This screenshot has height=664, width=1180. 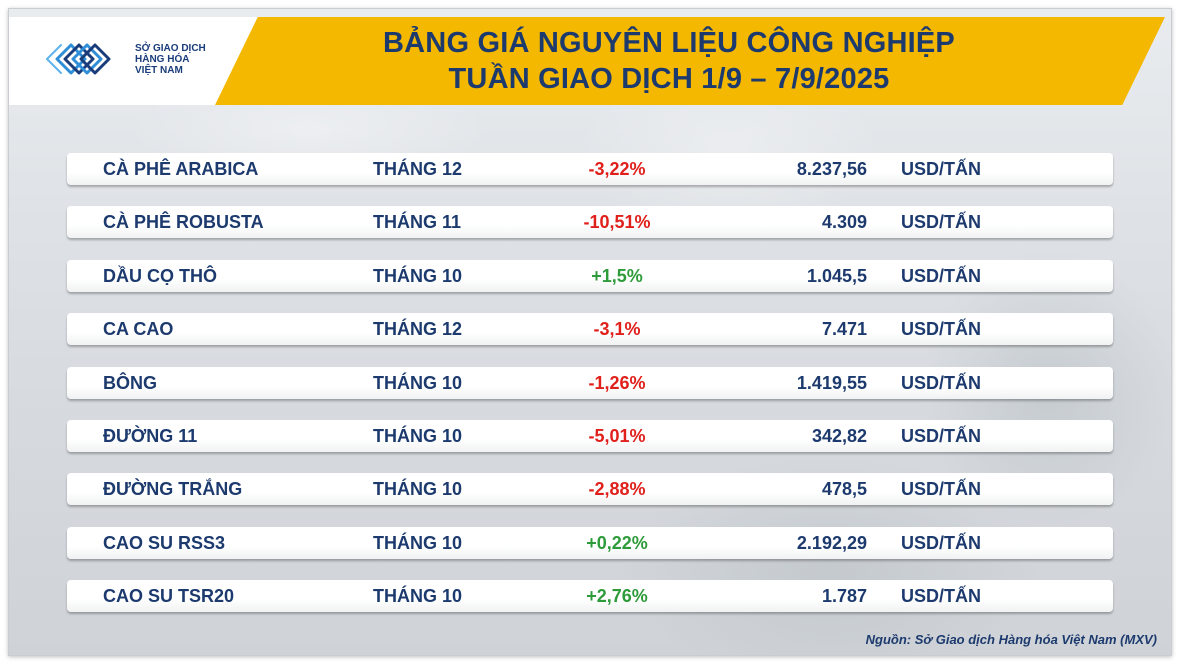 What do you see at coordinates (417, 222) in the screenshot?
I see `contract-month: THÁNG 11` at bounding box center [417, 222].